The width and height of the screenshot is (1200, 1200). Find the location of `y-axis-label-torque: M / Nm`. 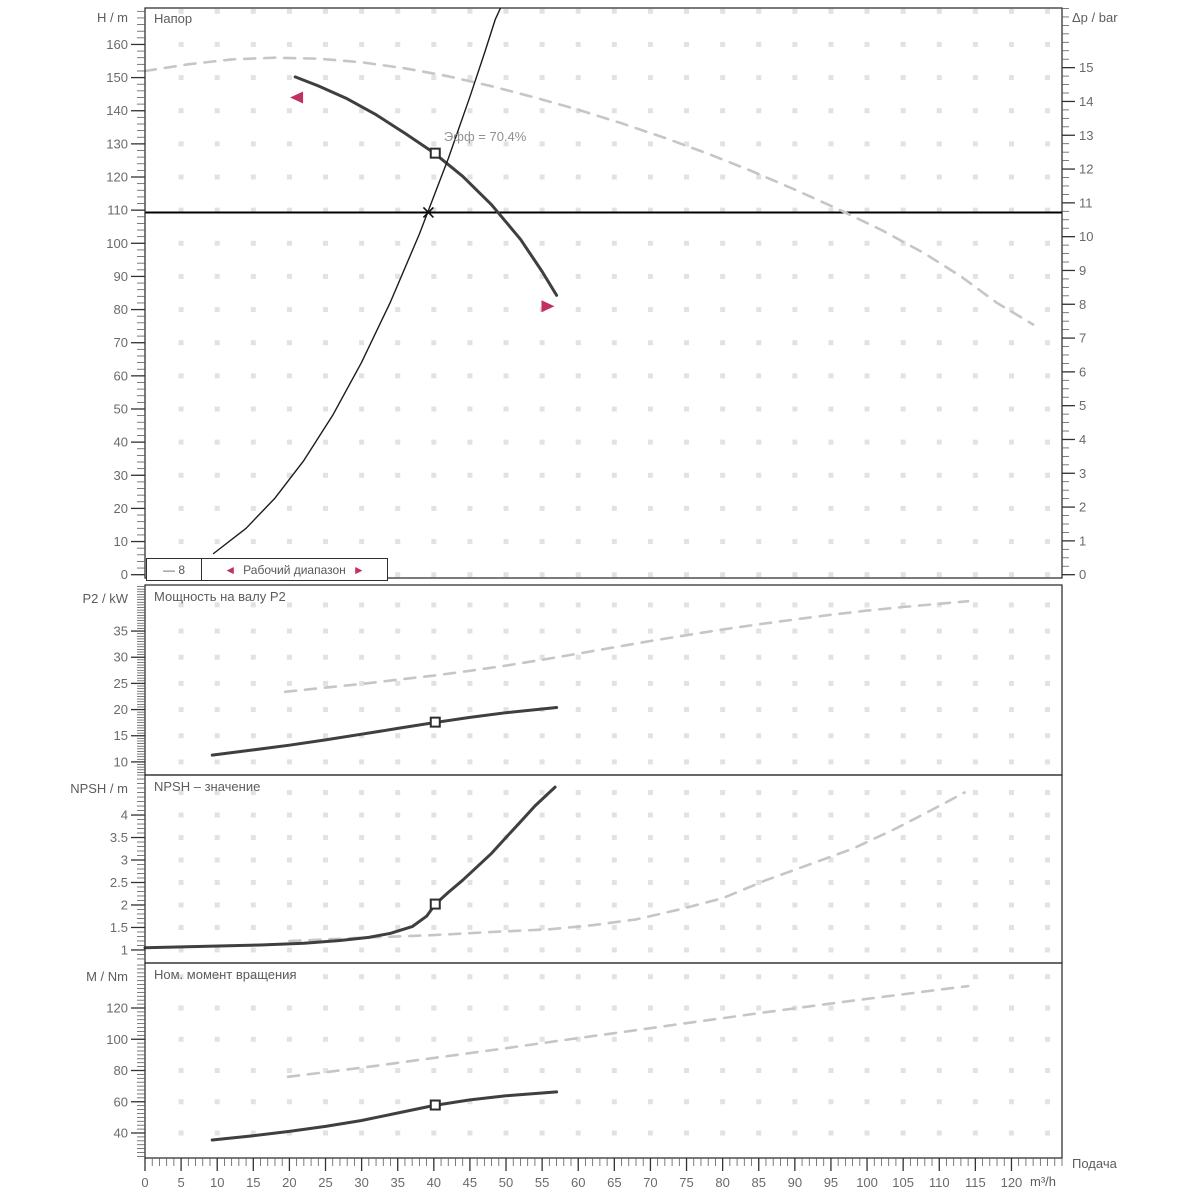

y-axis-label-torque: M / Nm is located at coordinates (107, 976).